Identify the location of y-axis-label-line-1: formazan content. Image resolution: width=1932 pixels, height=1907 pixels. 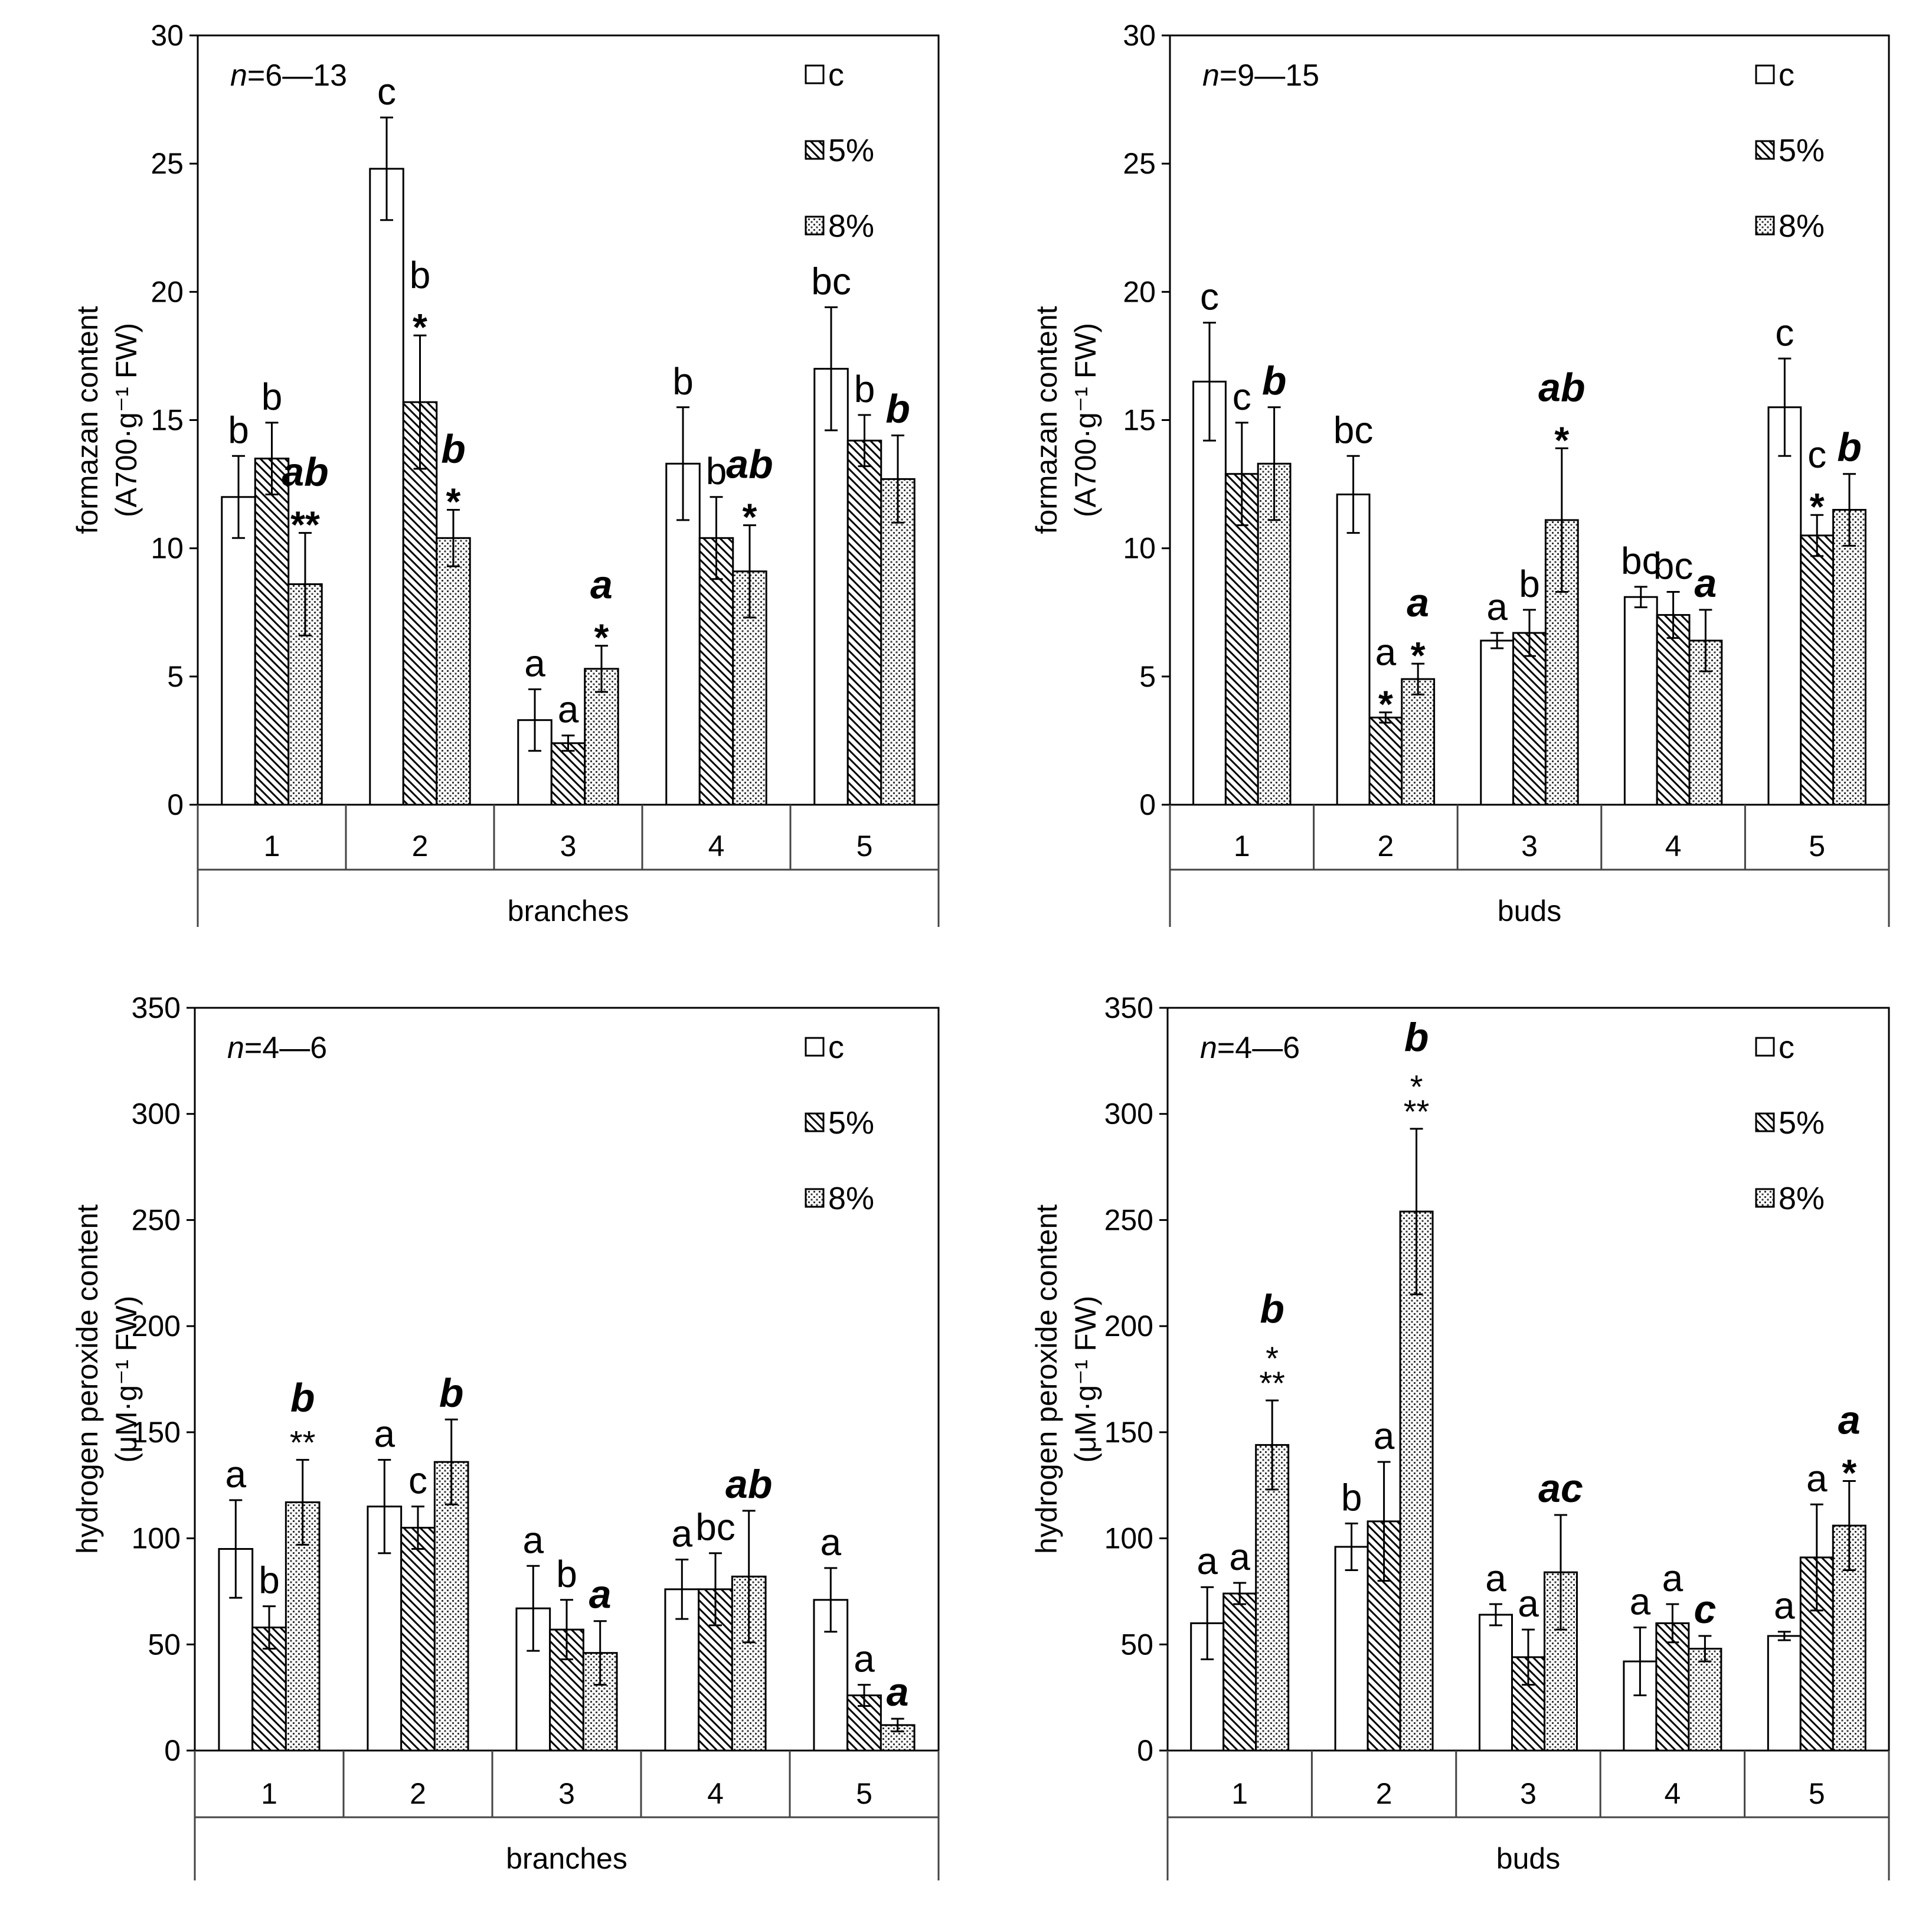
(1046, 420).